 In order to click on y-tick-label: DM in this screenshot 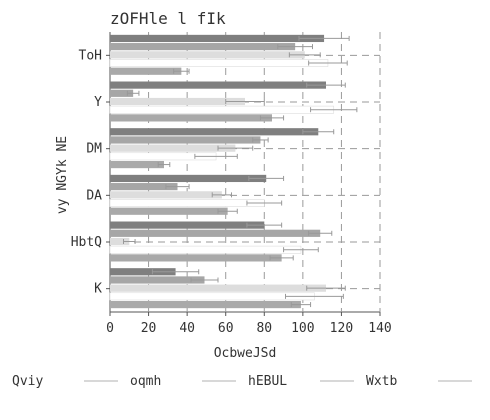, I will do `click(94, 149)`.